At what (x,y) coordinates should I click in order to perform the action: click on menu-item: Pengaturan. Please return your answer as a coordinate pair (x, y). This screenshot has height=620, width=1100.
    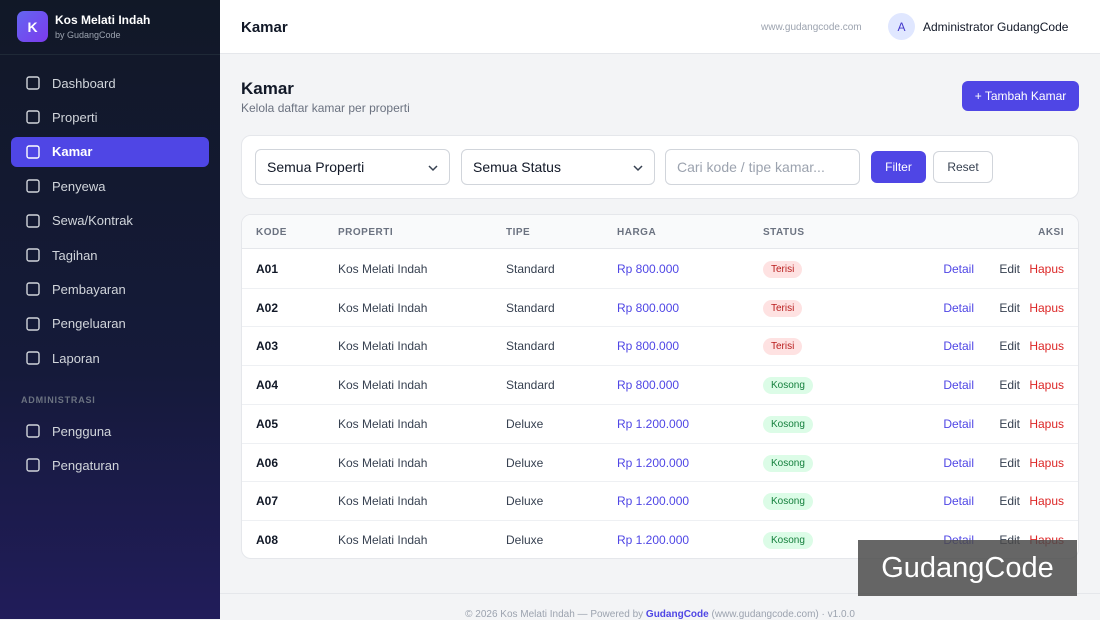
    Looking at the image, I should click on (110, 465).